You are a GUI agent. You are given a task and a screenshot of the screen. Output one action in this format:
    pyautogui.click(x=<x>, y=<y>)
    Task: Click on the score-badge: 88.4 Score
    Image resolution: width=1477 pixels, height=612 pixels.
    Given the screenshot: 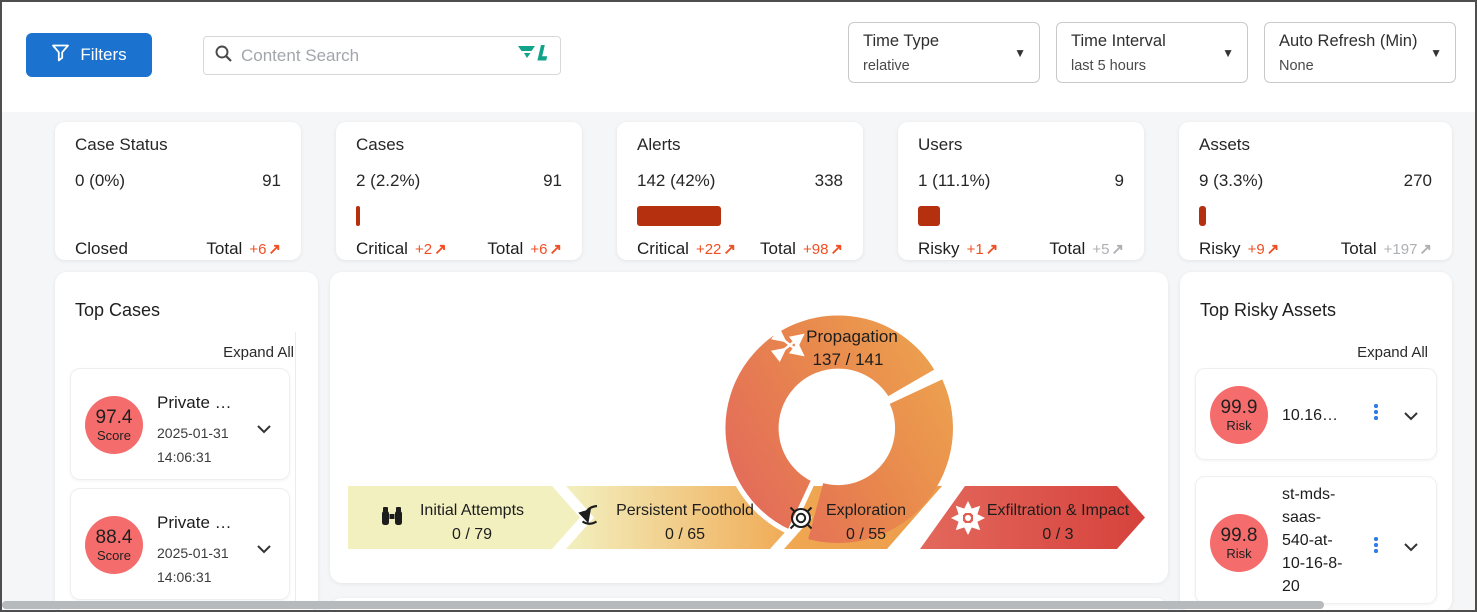 What is the action you would take?
    pyautogui.click(x=114, y=545)
    